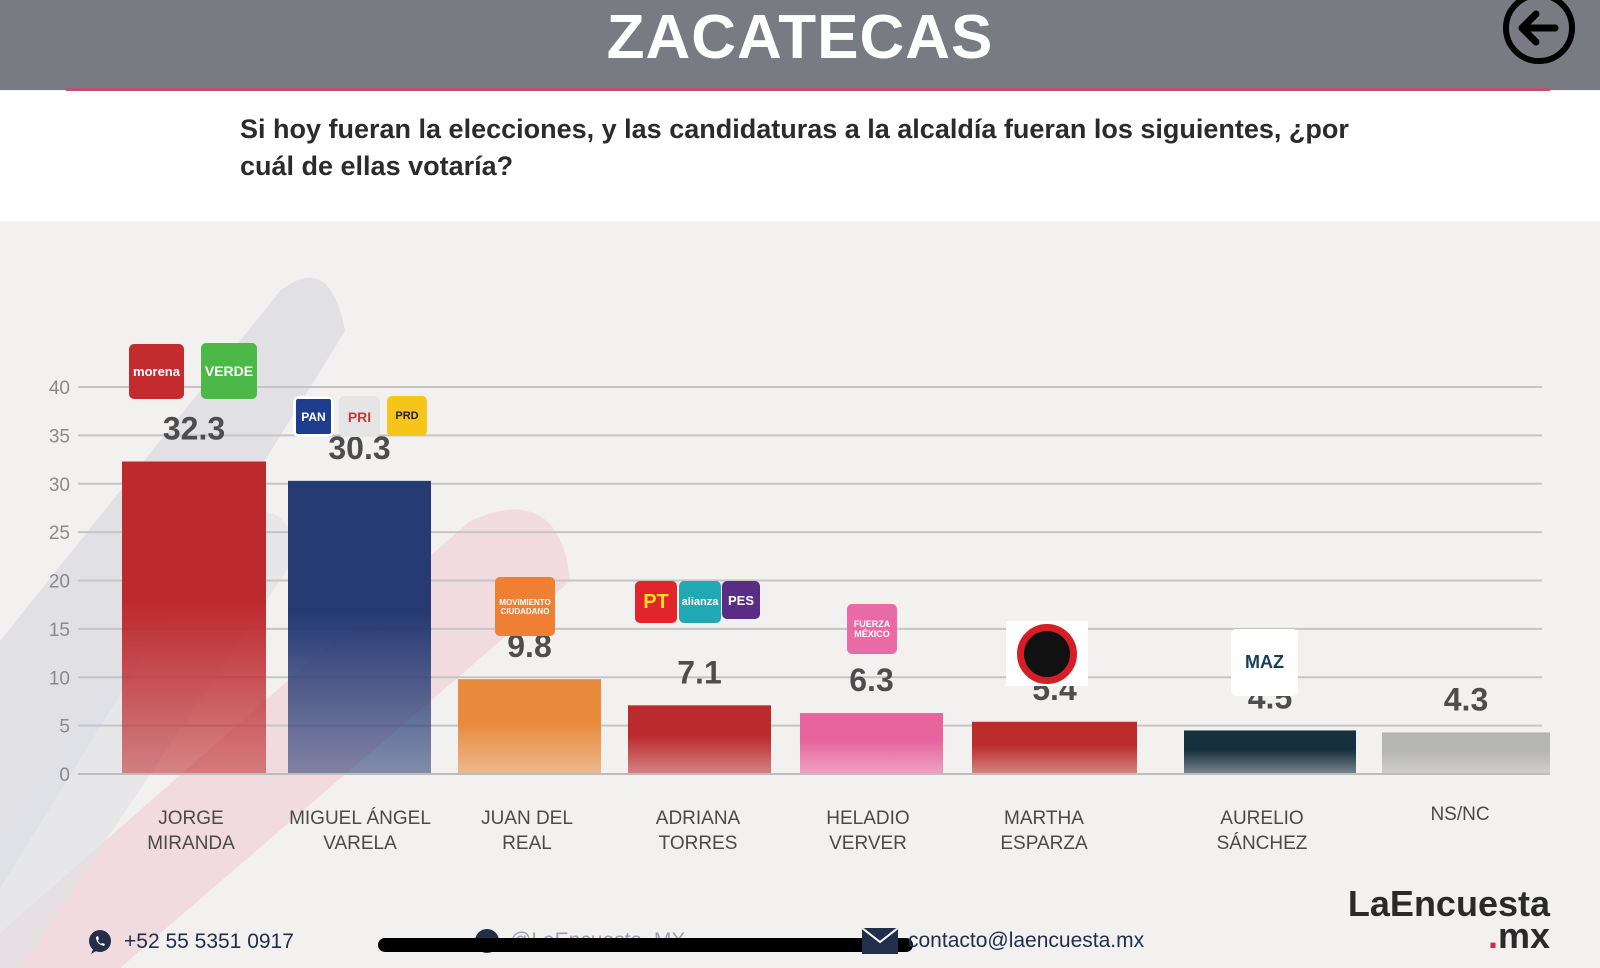  Describe the element at coordinates (59, 582) in the screenshot. I see `y-tick-label: 20` at that location.